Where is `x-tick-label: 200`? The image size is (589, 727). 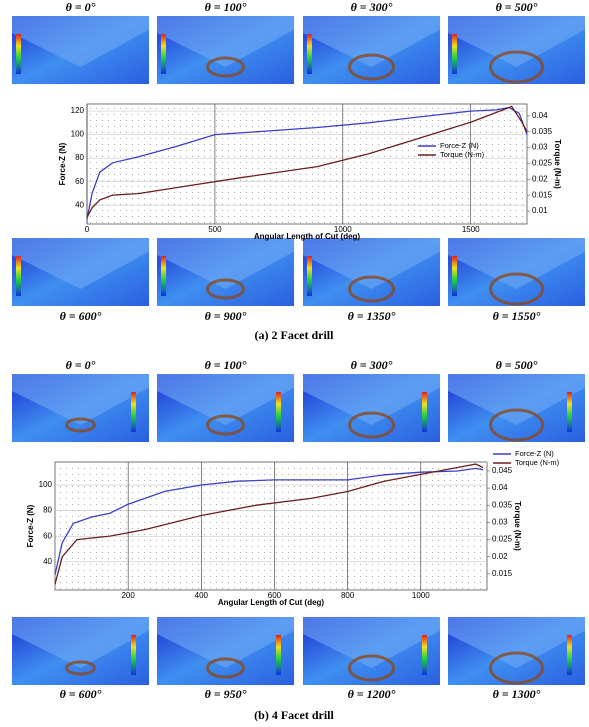 x-tick-label: 200 is located at coordinates (128, 595).